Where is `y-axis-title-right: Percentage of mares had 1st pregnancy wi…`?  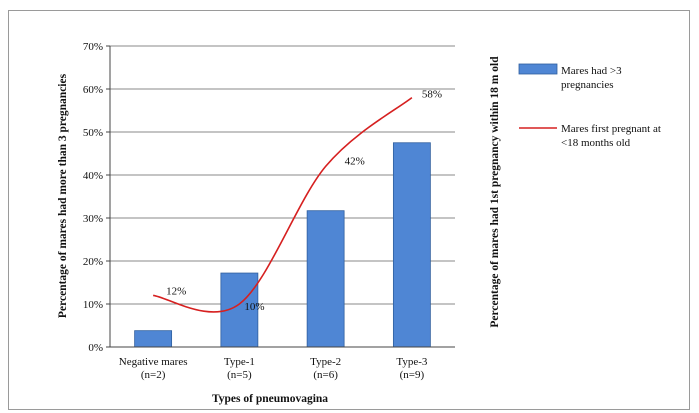
y-axis-title-right: Percentage of mares had 1st pregnancy wi… is located at coordinates (495, 192).